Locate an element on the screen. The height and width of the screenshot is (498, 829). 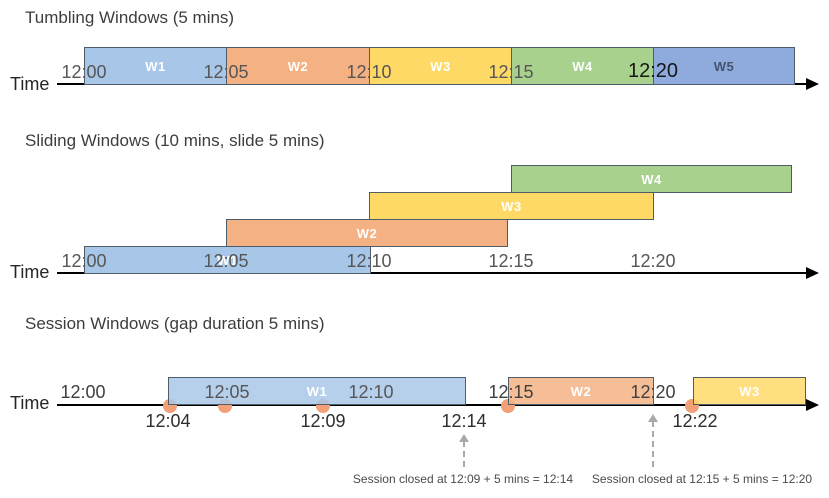
tumbling-tick-1205: 12:05 is located at coordinates (226, 72).